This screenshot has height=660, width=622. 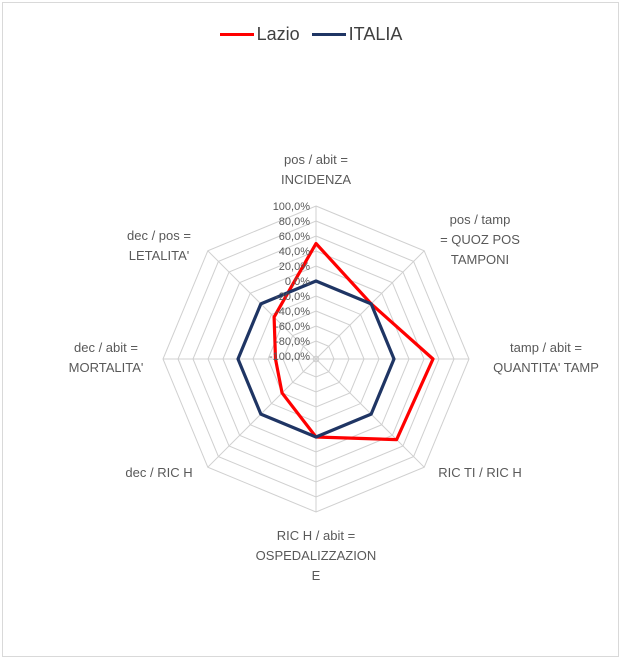 What do you see at coordinates (292, 327) in the screenshot?
I see `tick-label: -60,0%` at bounding box center [292, 327].